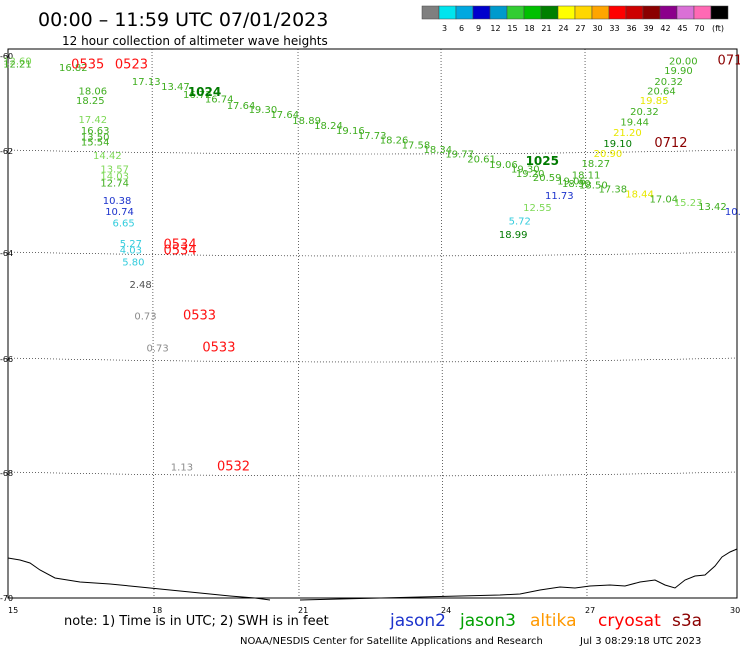  Describe the element at coordinates (461, 28) in the screenshot. I see `scale-label: 6` at that location.